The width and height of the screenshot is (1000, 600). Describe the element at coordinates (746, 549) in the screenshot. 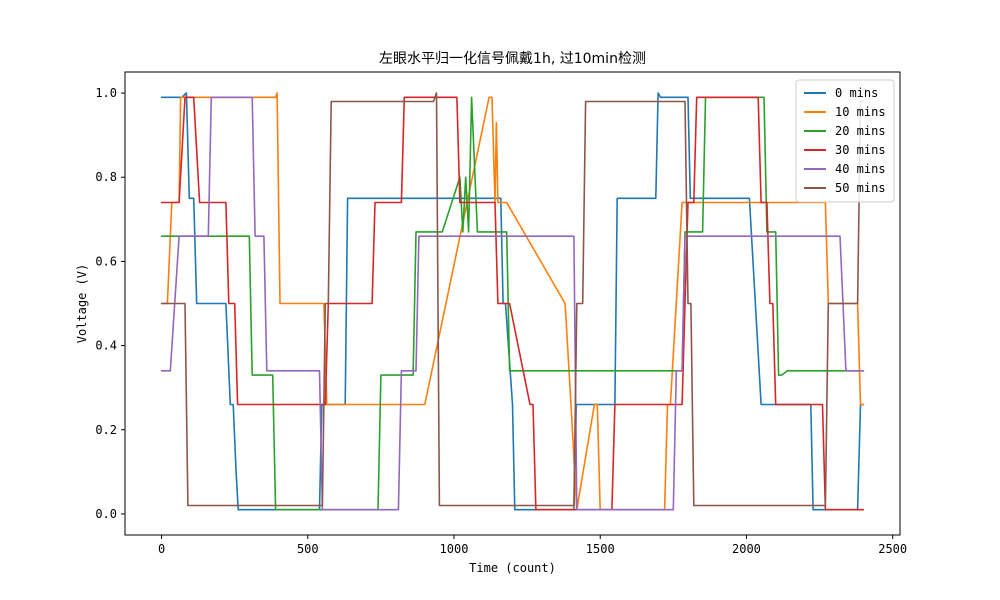

I see `x-tick-label: 2000` at that location.